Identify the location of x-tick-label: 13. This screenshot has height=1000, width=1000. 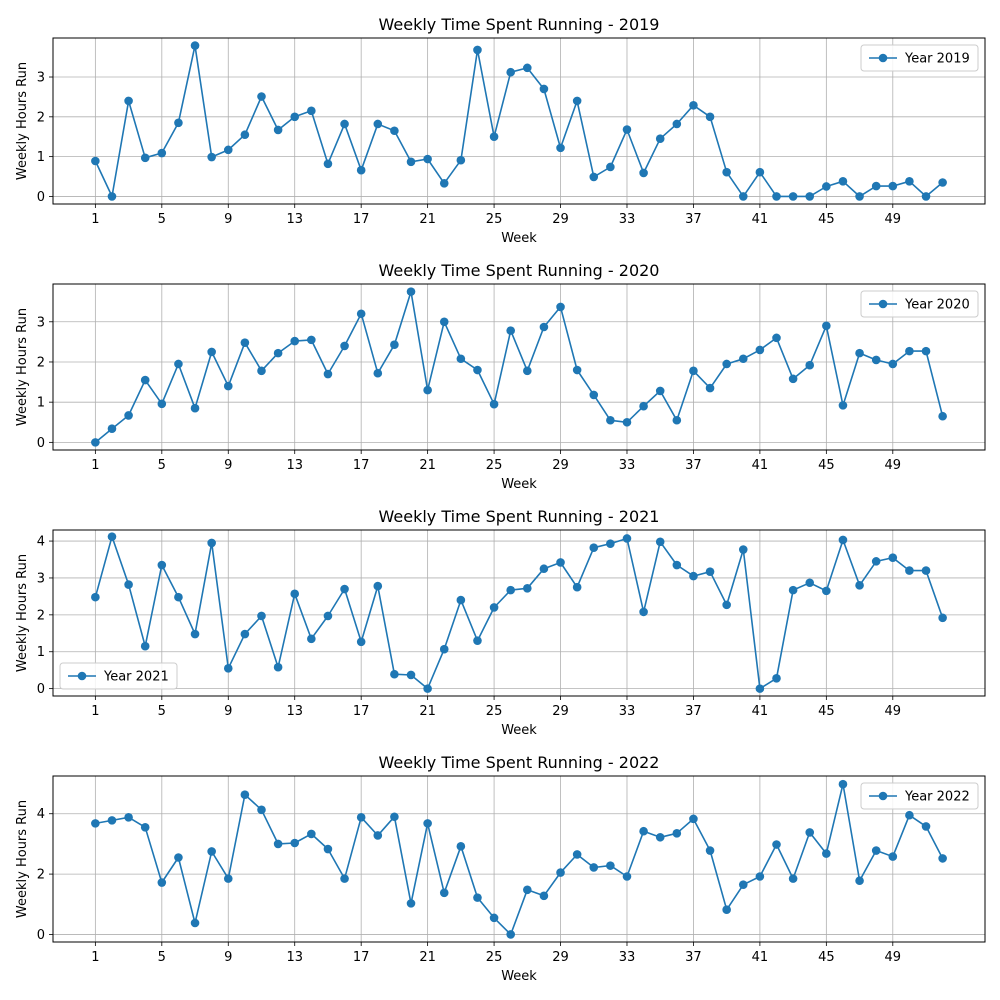
(294, 957).